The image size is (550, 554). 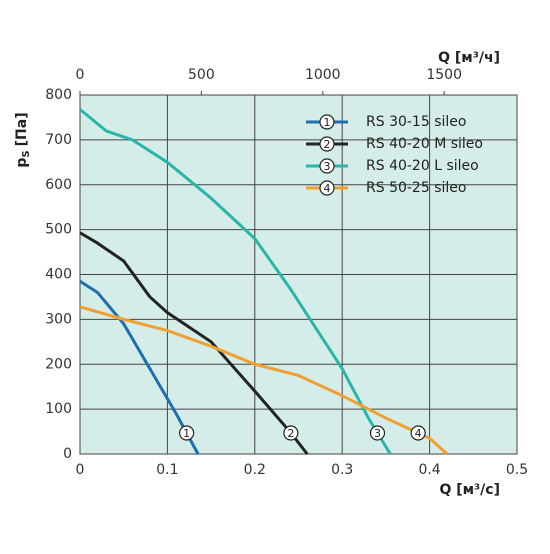 What do you see at coordinates (469, 490) in the screenshot?
I see `x-axis-title: Q [м³/с]` at bounding box center [469, 490].